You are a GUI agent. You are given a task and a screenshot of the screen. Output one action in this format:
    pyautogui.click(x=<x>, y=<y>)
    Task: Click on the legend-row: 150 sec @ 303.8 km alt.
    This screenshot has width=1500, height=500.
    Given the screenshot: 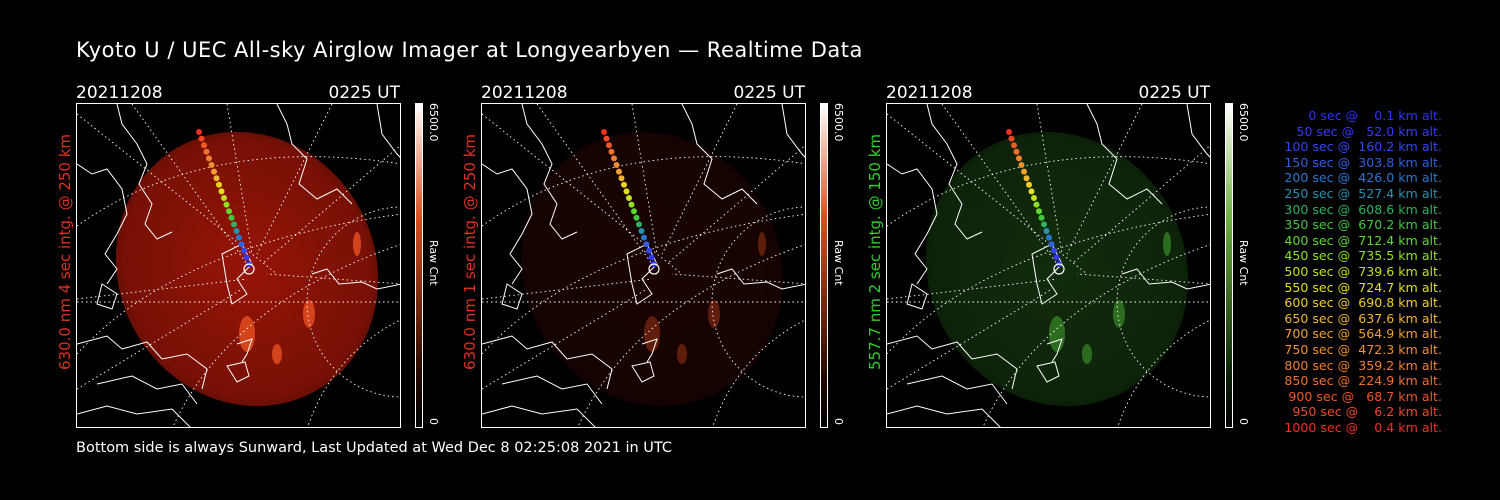 What is the action you would take?
    pyautogui.click(x=1361, y=162)
    